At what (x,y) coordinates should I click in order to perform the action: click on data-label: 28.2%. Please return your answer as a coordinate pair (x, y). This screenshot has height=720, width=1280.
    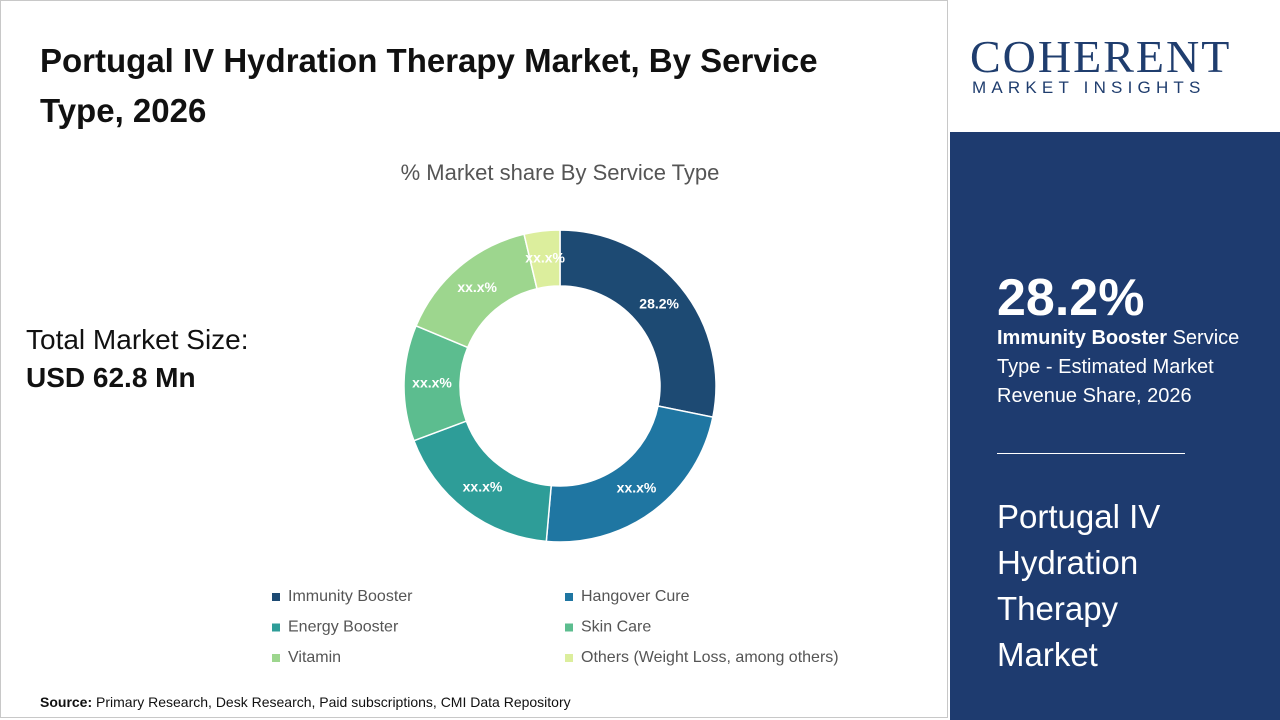
    Looking at the image, I should click on (659, 304).